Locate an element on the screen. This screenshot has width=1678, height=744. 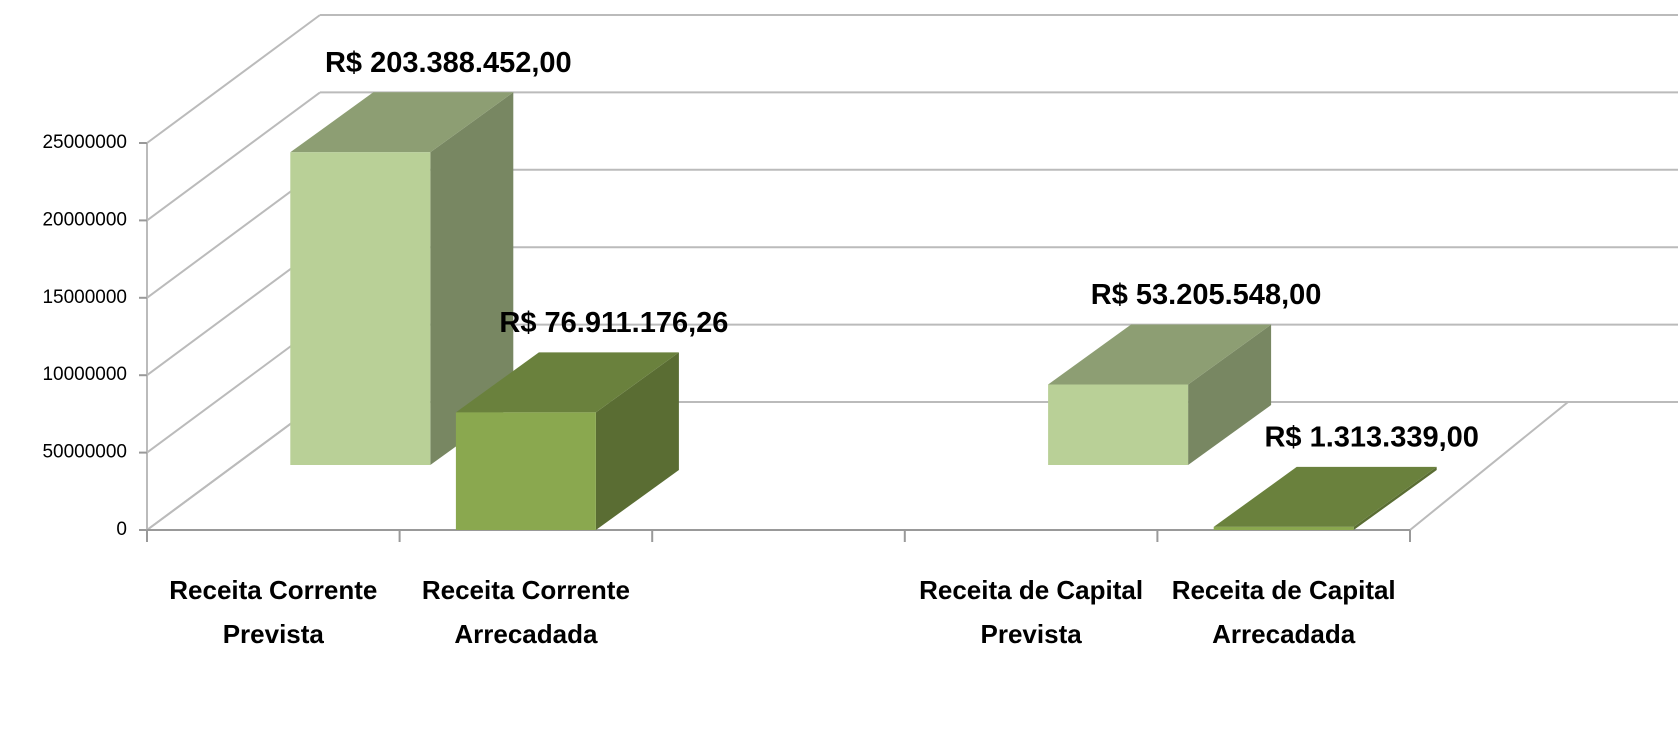
y-tick-label: 25000000 is located at coordinates (84, 142).